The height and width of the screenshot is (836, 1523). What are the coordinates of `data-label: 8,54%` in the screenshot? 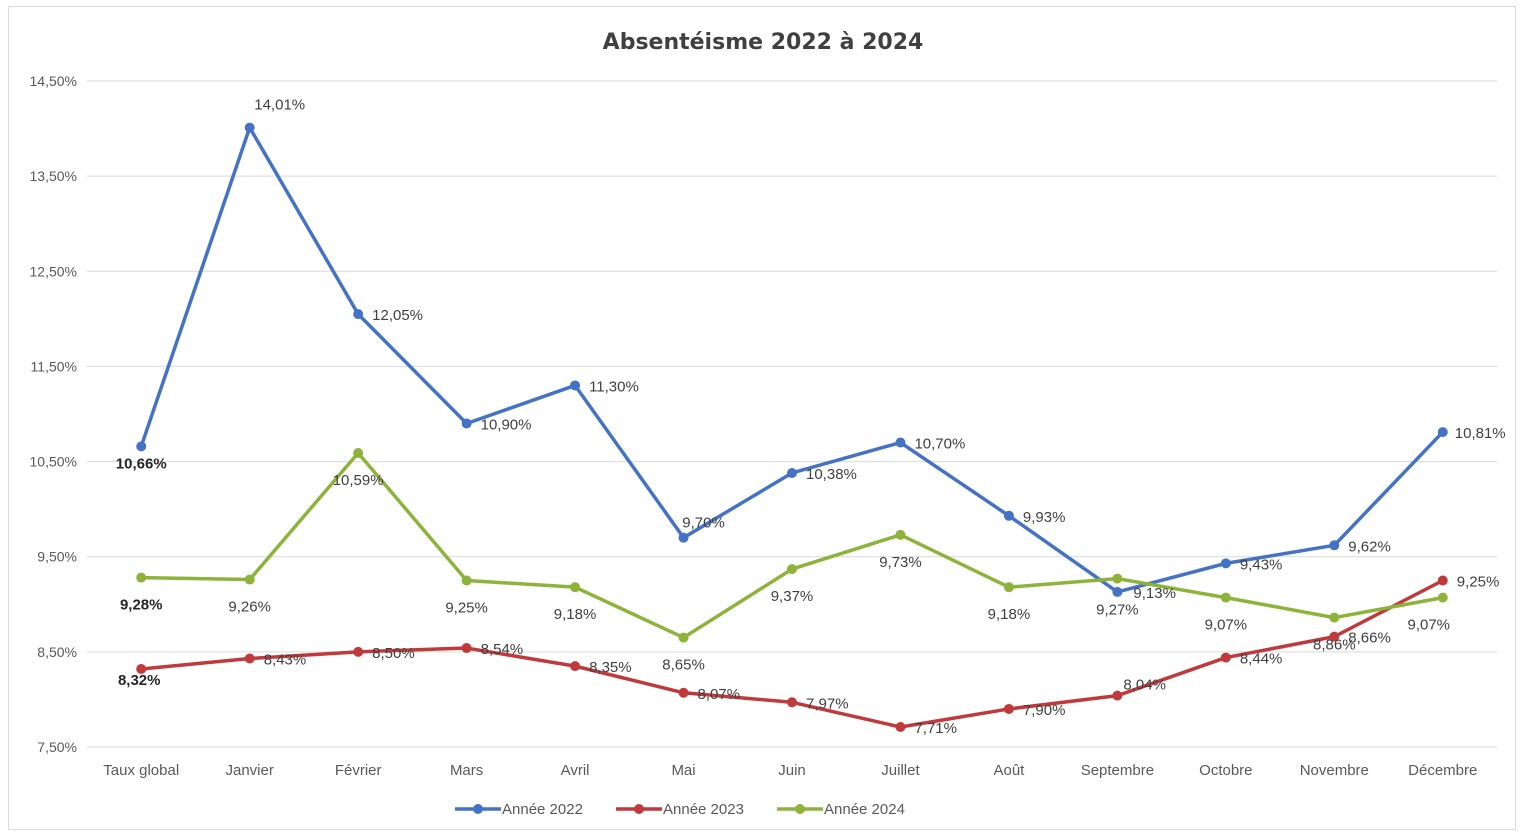 It's located at (502, 649).